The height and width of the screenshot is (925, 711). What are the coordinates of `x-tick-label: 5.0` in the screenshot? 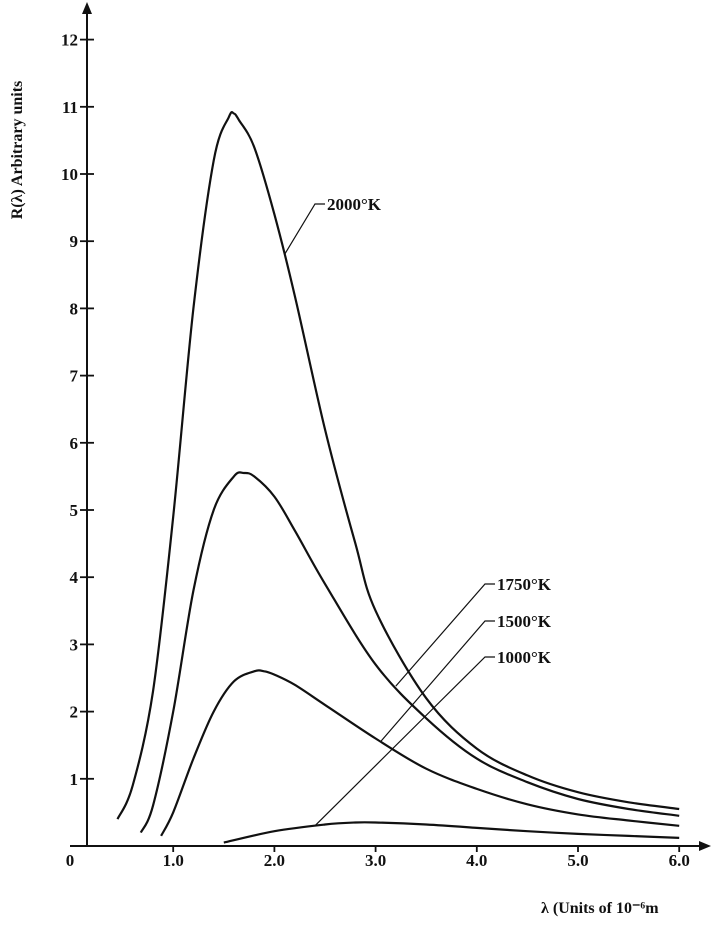 It's located at (577, 860).